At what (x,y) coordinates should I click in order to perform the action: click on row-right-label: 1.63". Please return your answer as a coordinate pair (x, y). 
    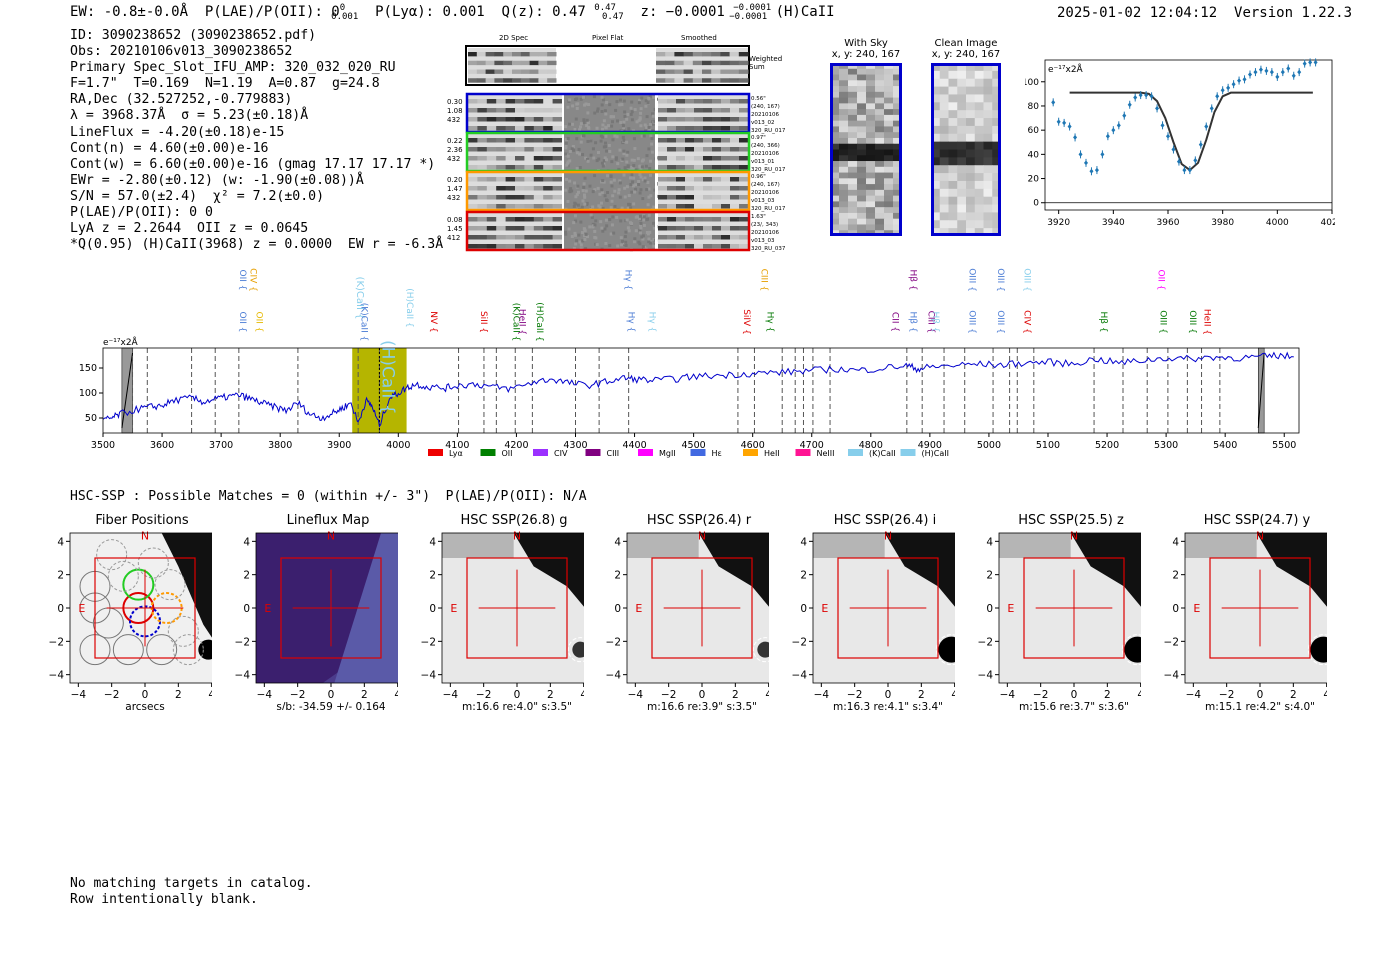
    Looking at the image, I should click on (758, 217).